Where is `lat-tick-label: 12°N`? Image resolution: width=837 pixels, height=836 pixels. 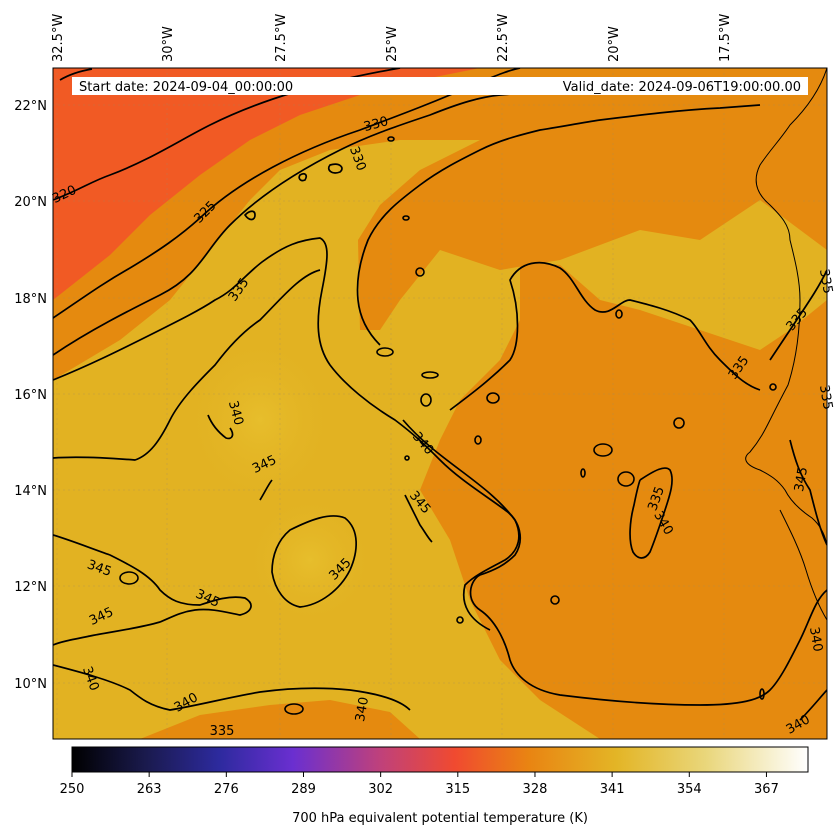
lat-tick-label: 12°N is located at coordinates (30, 587).